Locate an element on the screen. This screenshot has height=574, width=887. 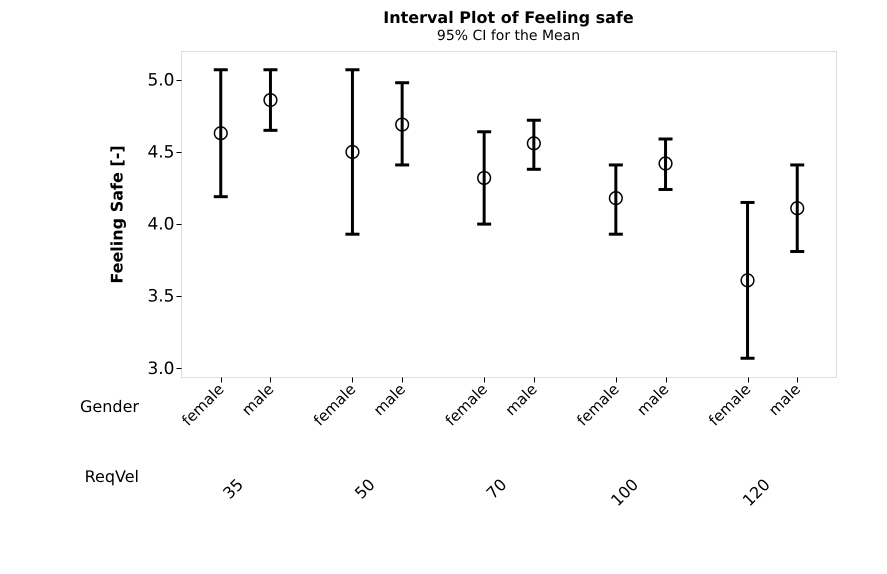
text: 100 is located at coordinates (624, 492).